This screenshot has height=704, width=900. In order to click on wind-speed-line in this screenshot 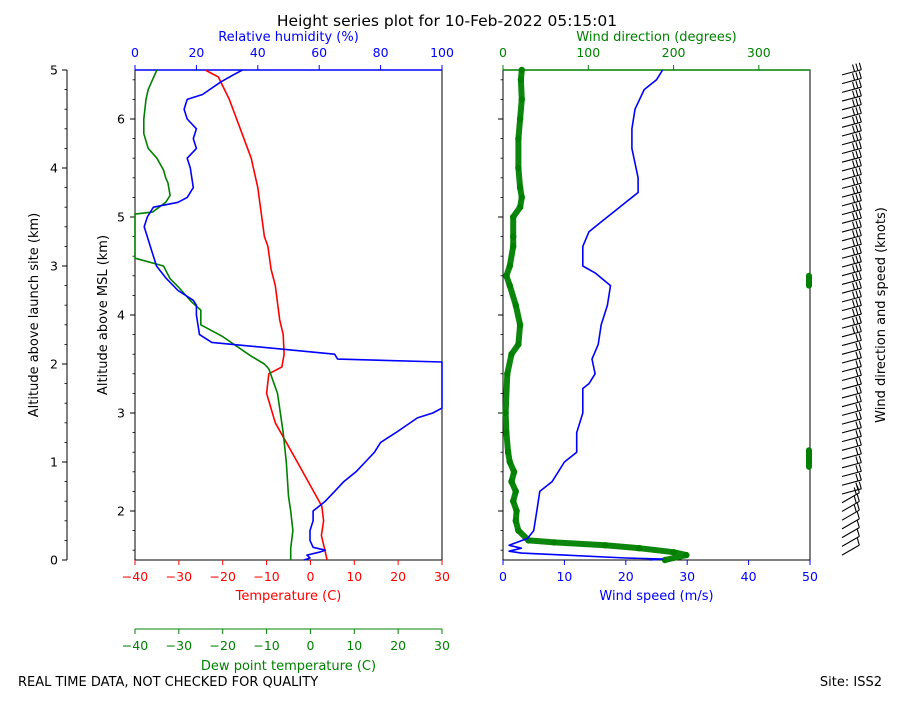, I will do `click(586, 315)`.